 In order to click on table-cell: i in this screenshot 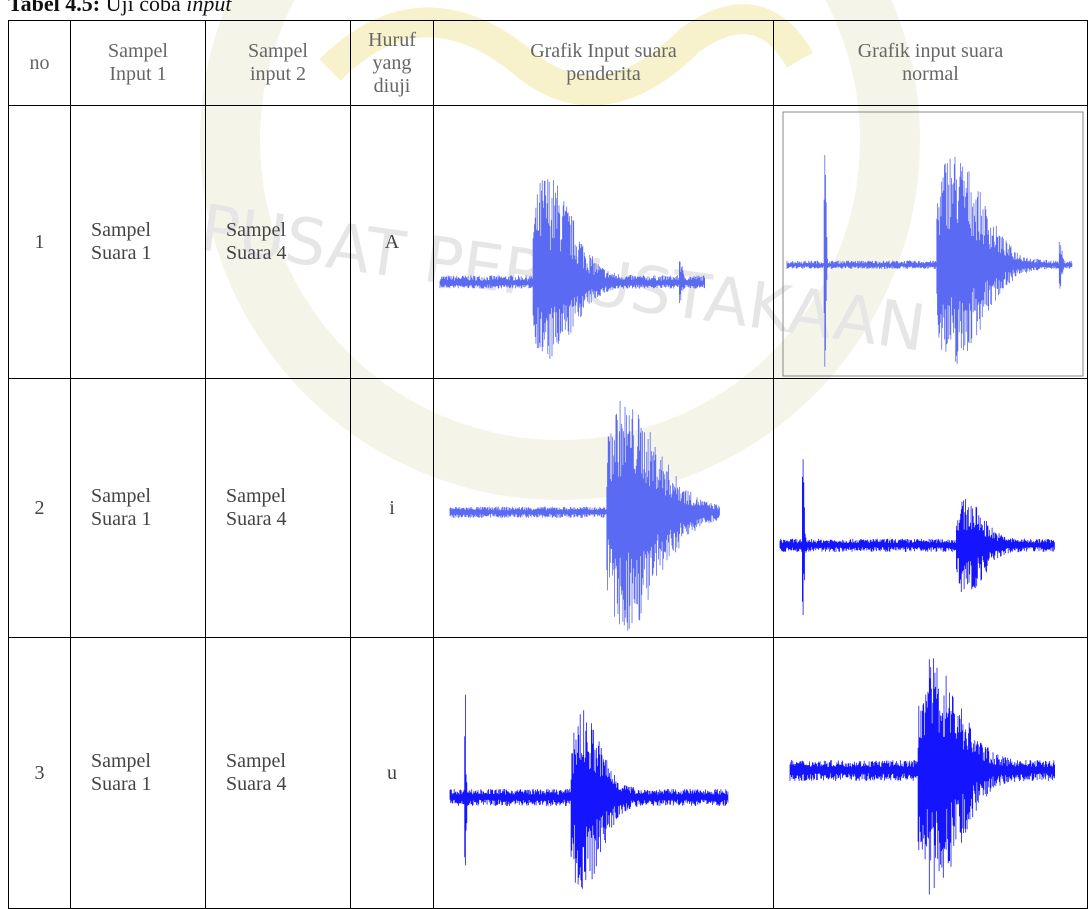, I will do `click(392, 508)`.